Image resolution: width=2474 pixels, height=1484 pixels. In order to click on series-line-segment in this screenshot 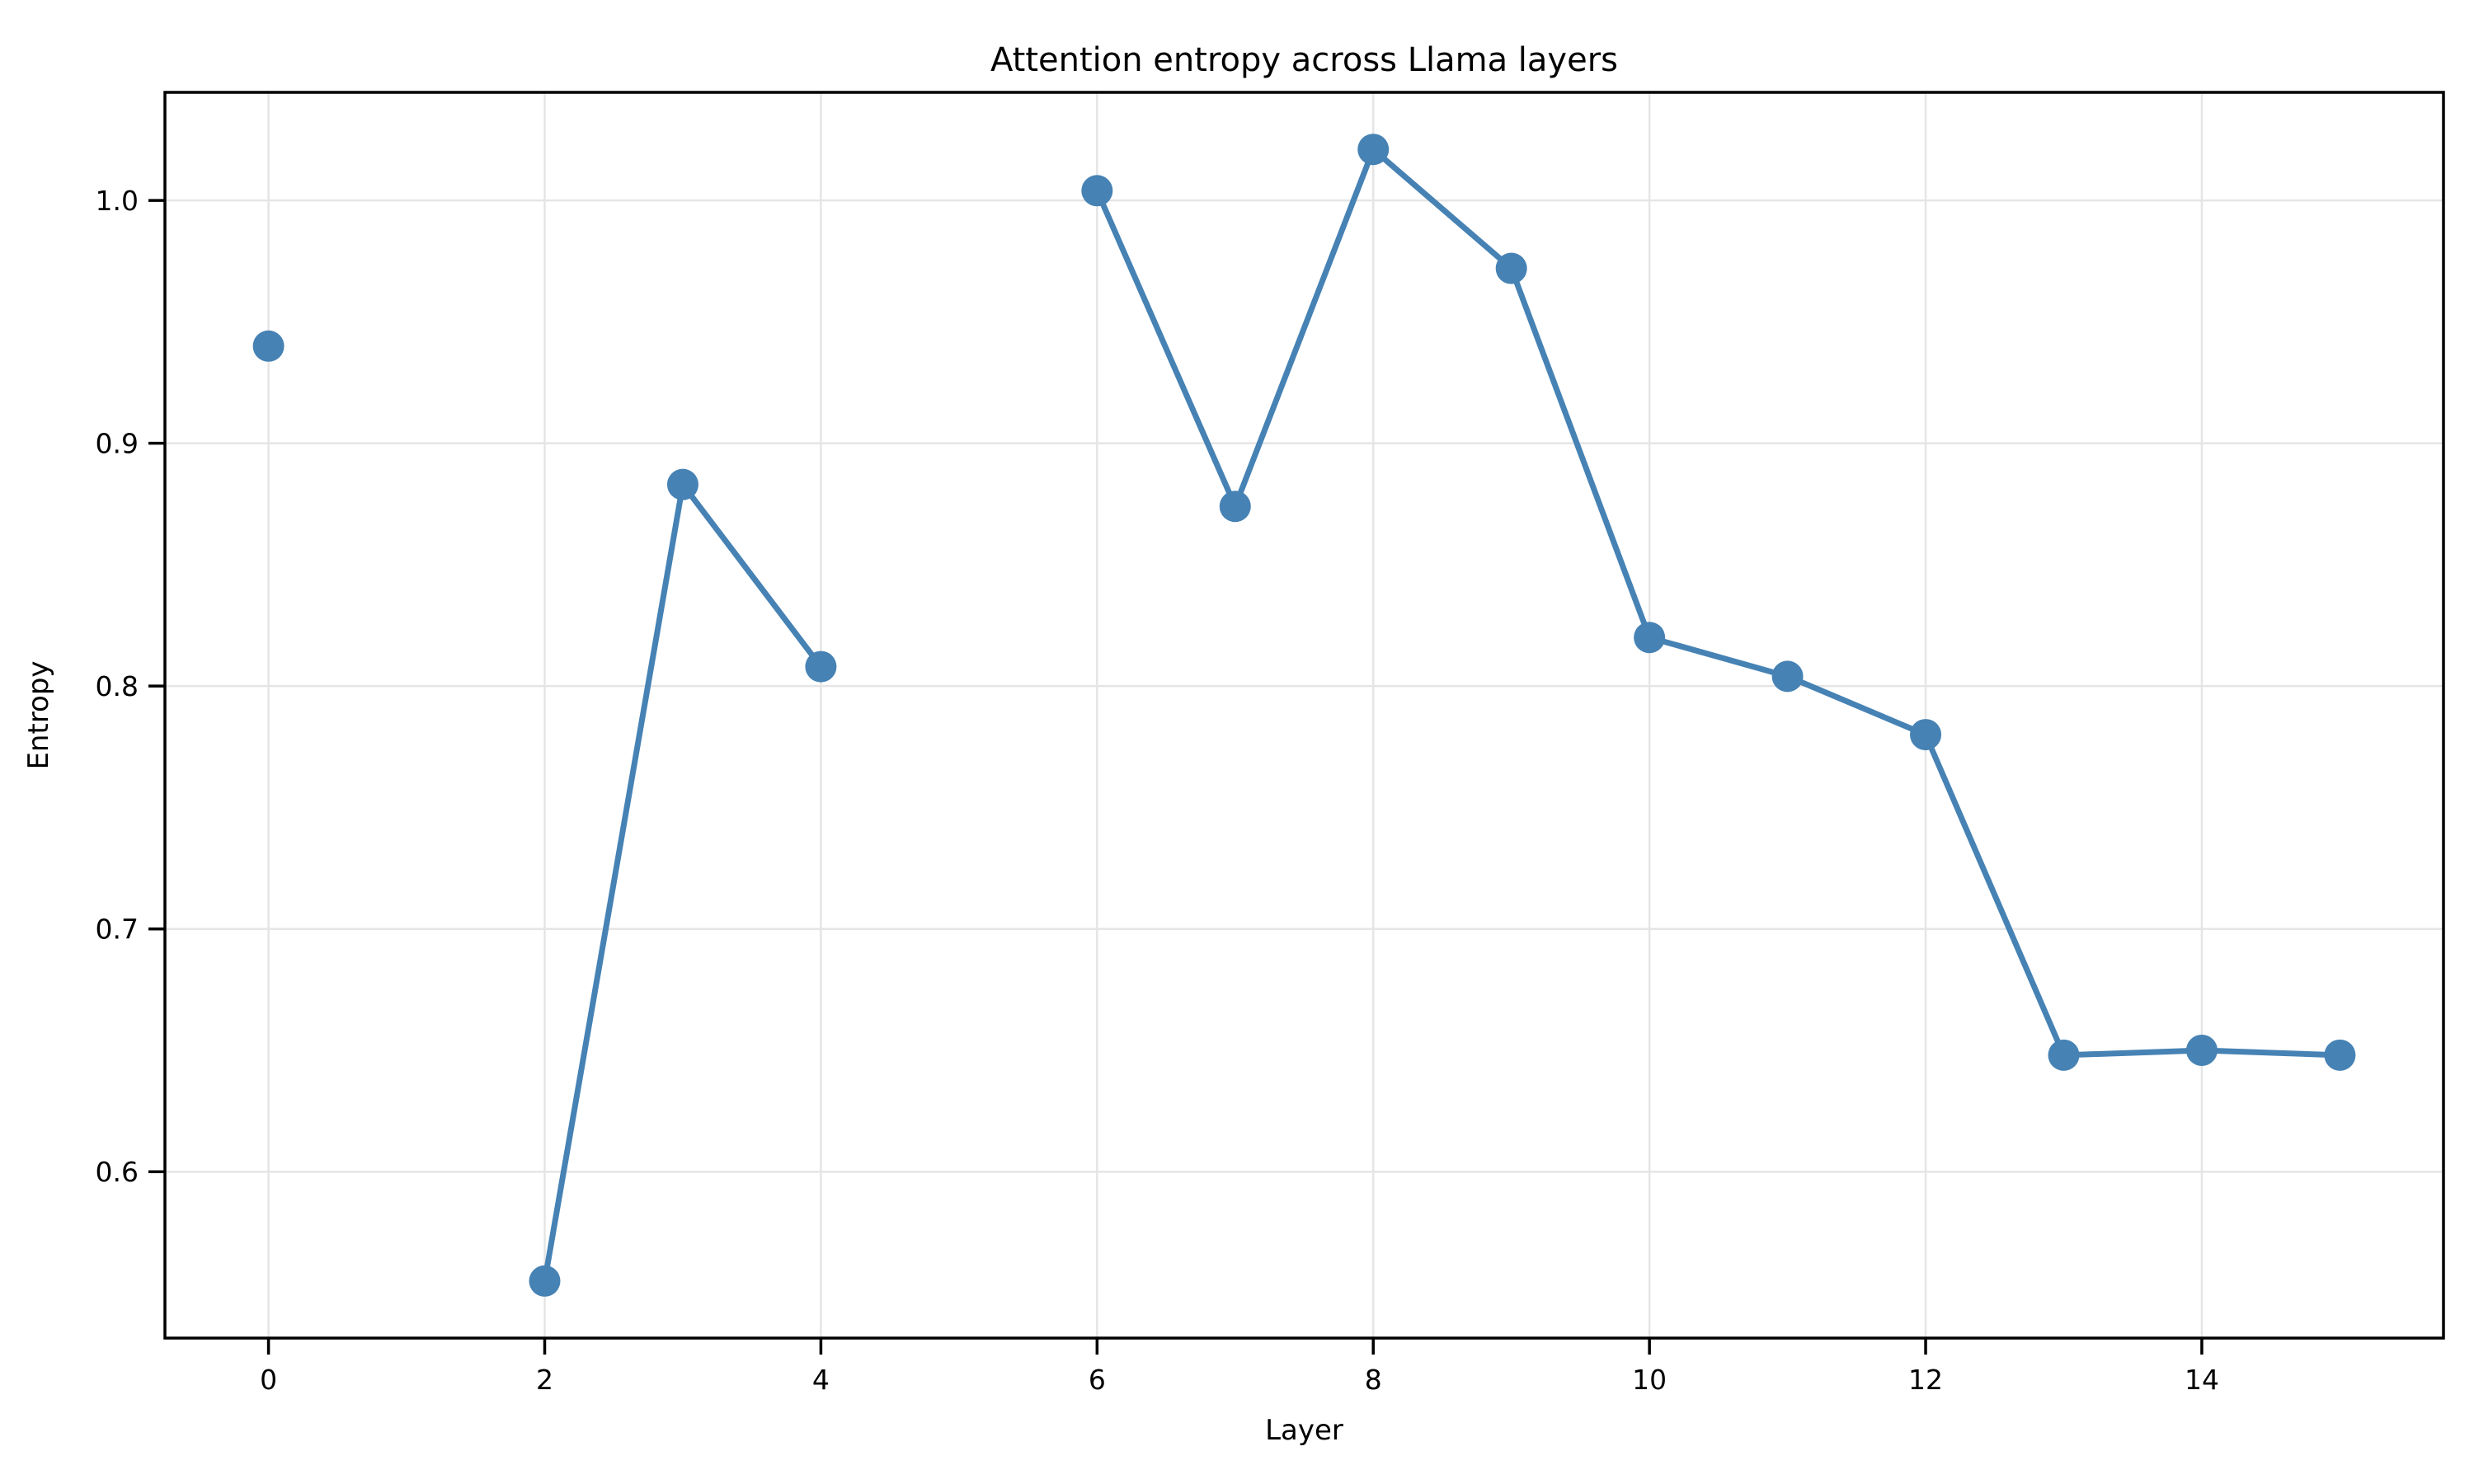, I will do `click(683, 882)`.